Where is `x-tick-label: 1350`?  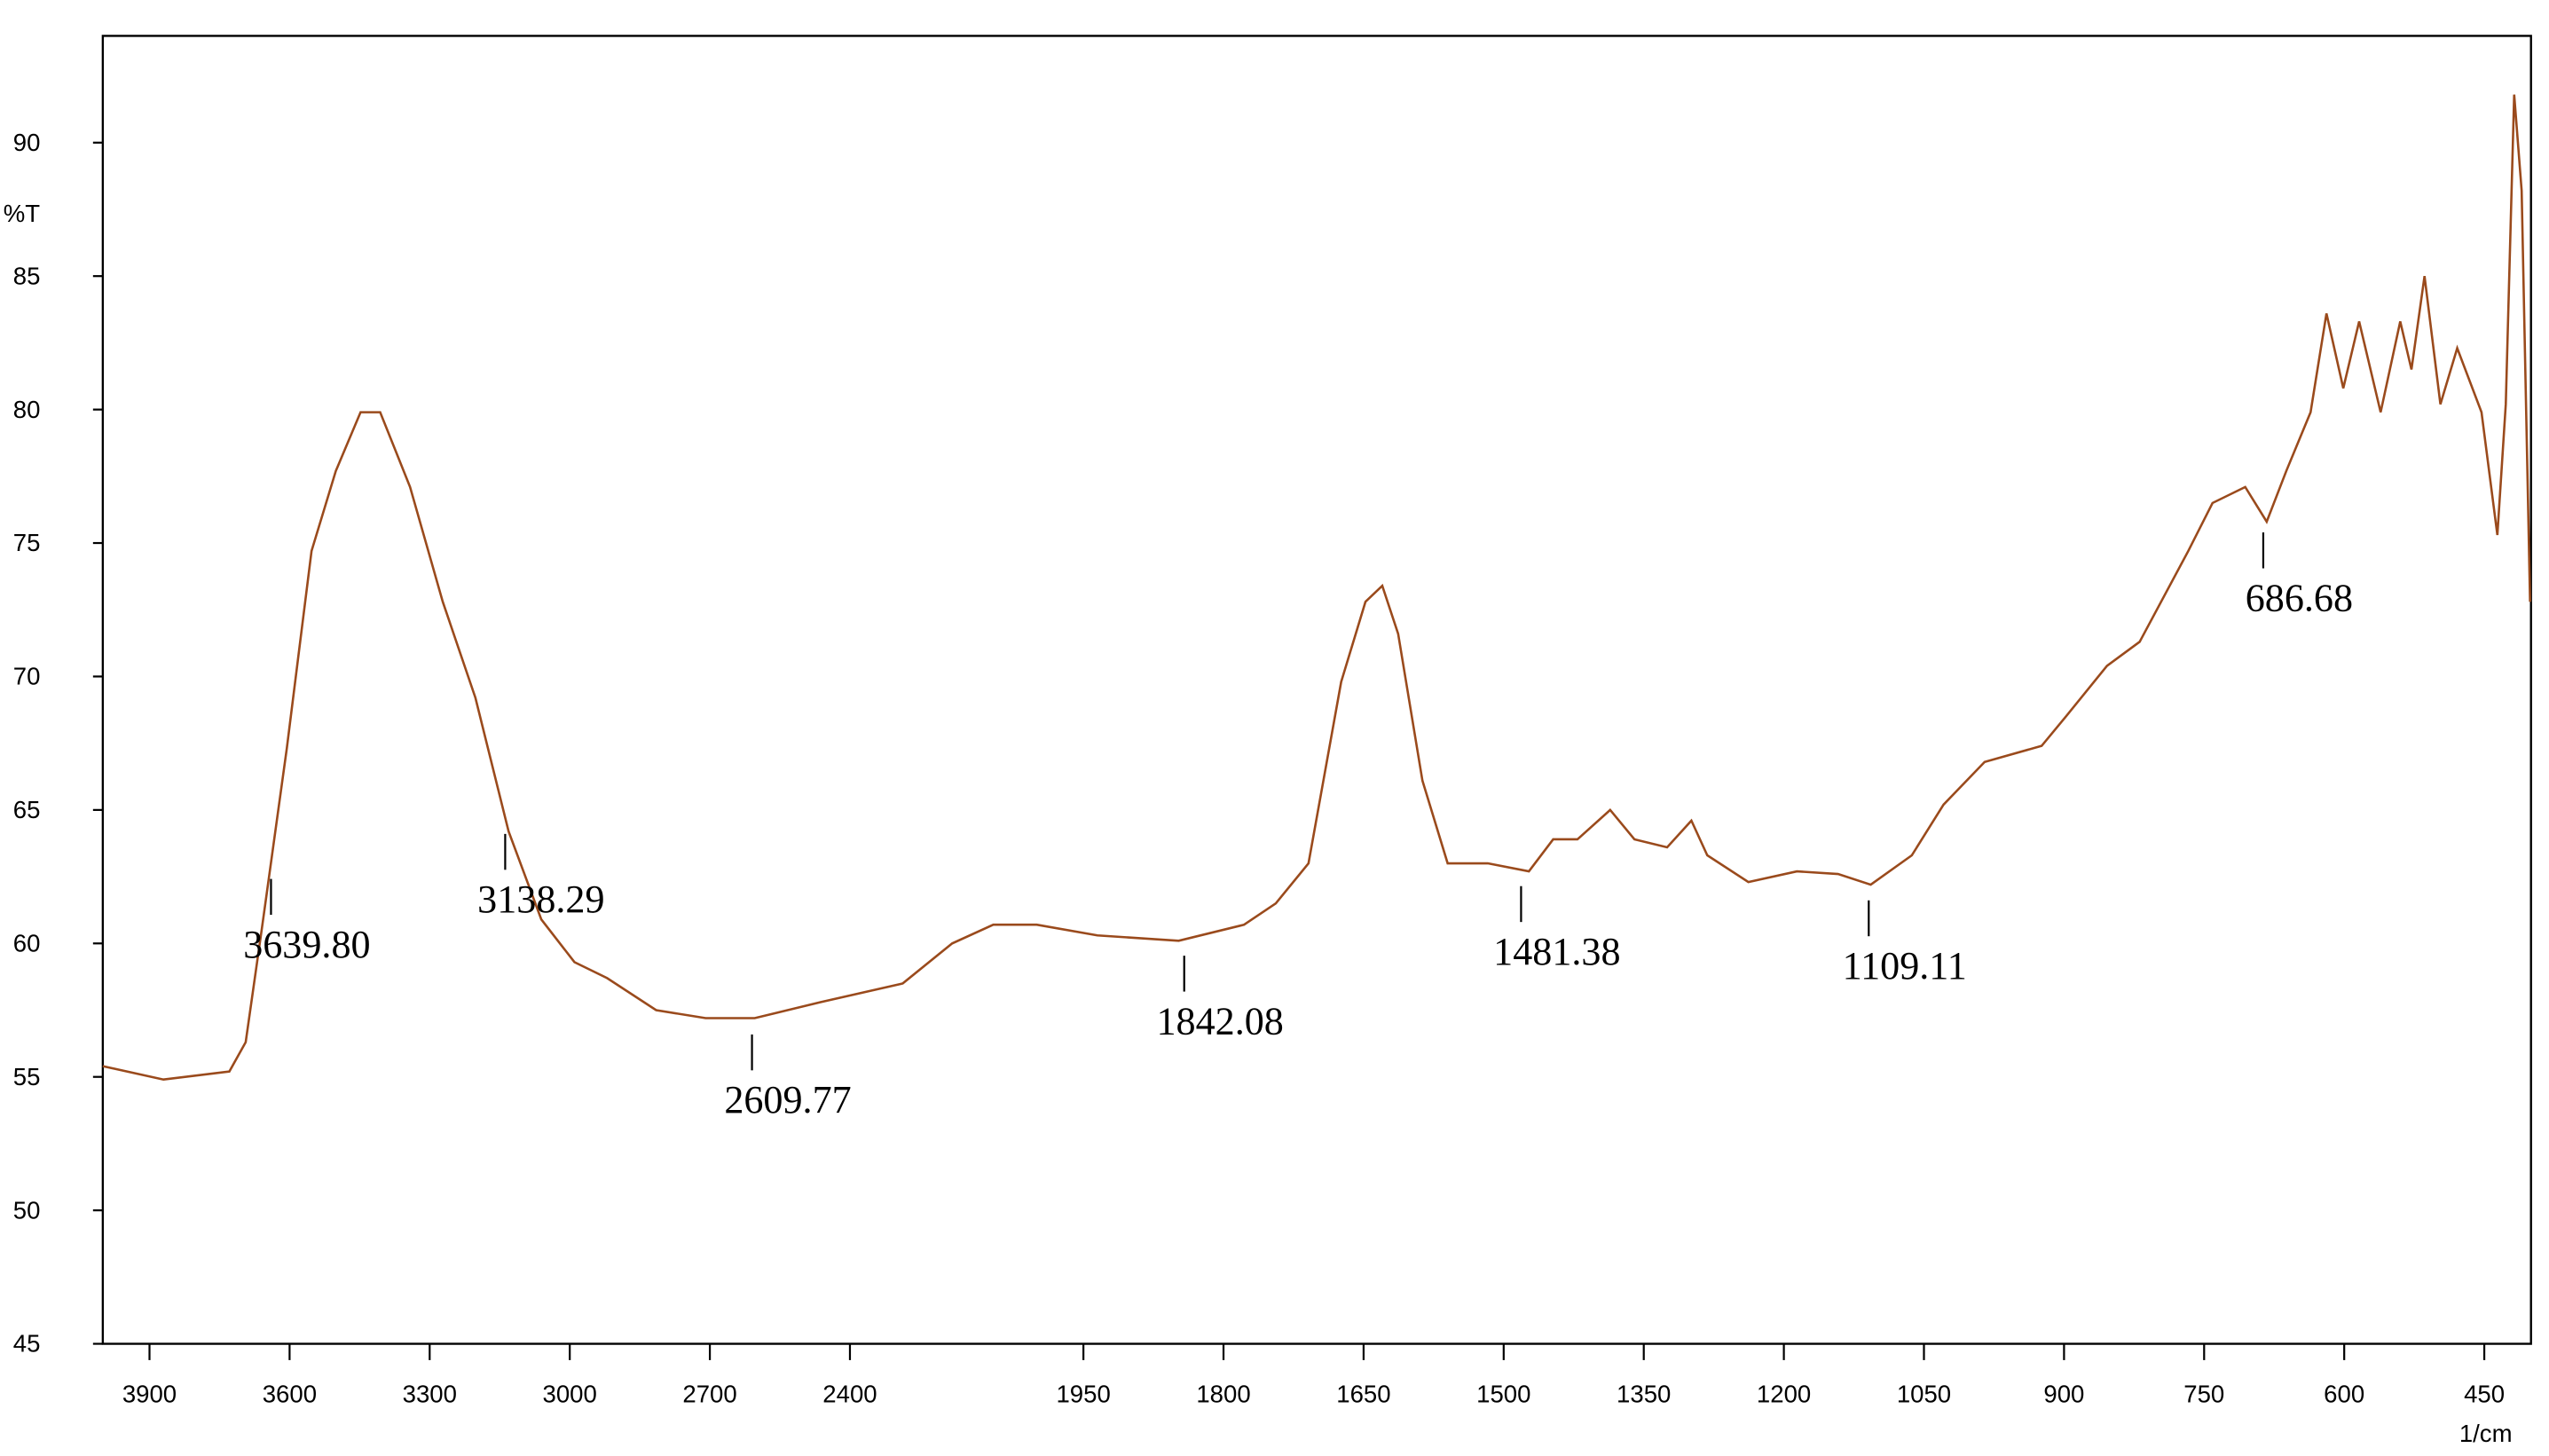
x-tick-label: 1350 is located at coordinates (1644, 1394).